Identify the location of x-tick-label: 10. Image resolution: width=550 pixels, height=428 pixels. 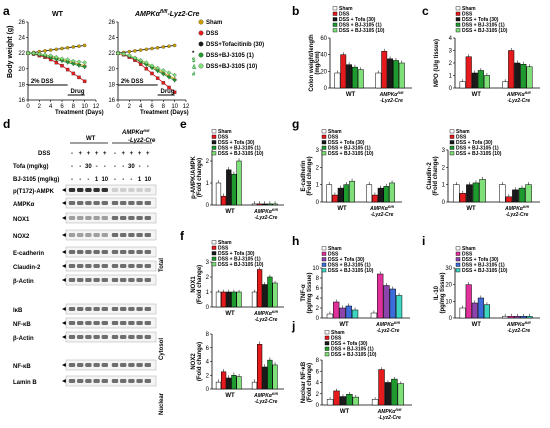
(84, 107).